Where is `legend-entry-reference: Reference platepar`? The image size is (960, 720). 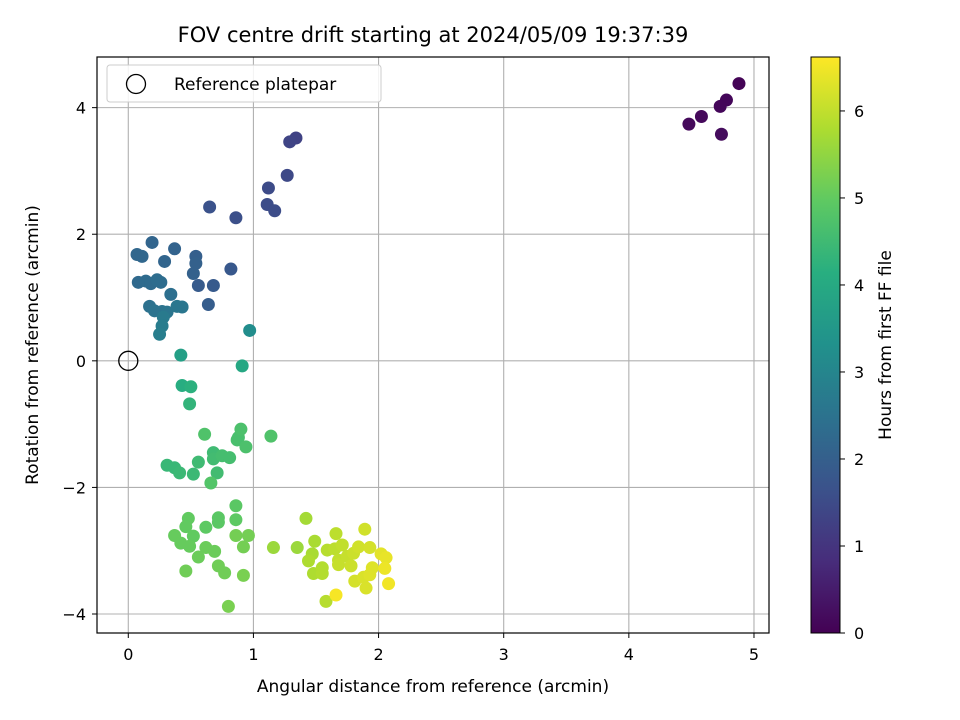 legend-entry-reference: Reference platepar is located at coordinates (255, 85).